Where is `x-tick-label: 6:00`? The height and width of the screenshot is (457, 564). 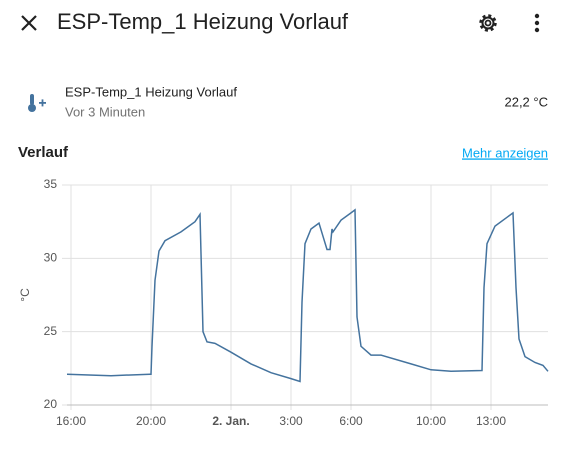
x-tick-label: 6:00 is located at coordinates (351, 421).